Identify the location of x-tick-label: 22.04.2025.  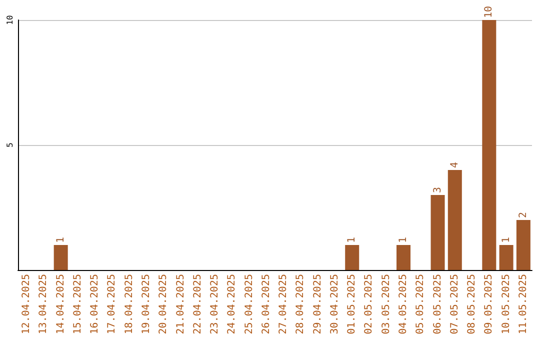
(198, 304).